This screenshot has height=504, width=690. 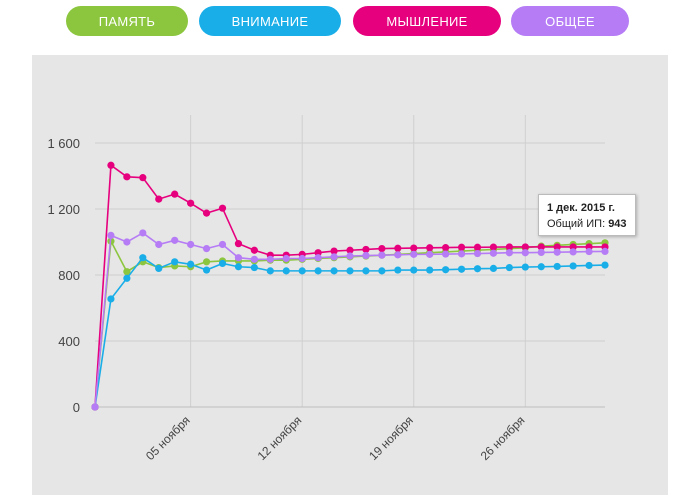 I want to click on tooltip-value: 943, so click(x=617, y=224).